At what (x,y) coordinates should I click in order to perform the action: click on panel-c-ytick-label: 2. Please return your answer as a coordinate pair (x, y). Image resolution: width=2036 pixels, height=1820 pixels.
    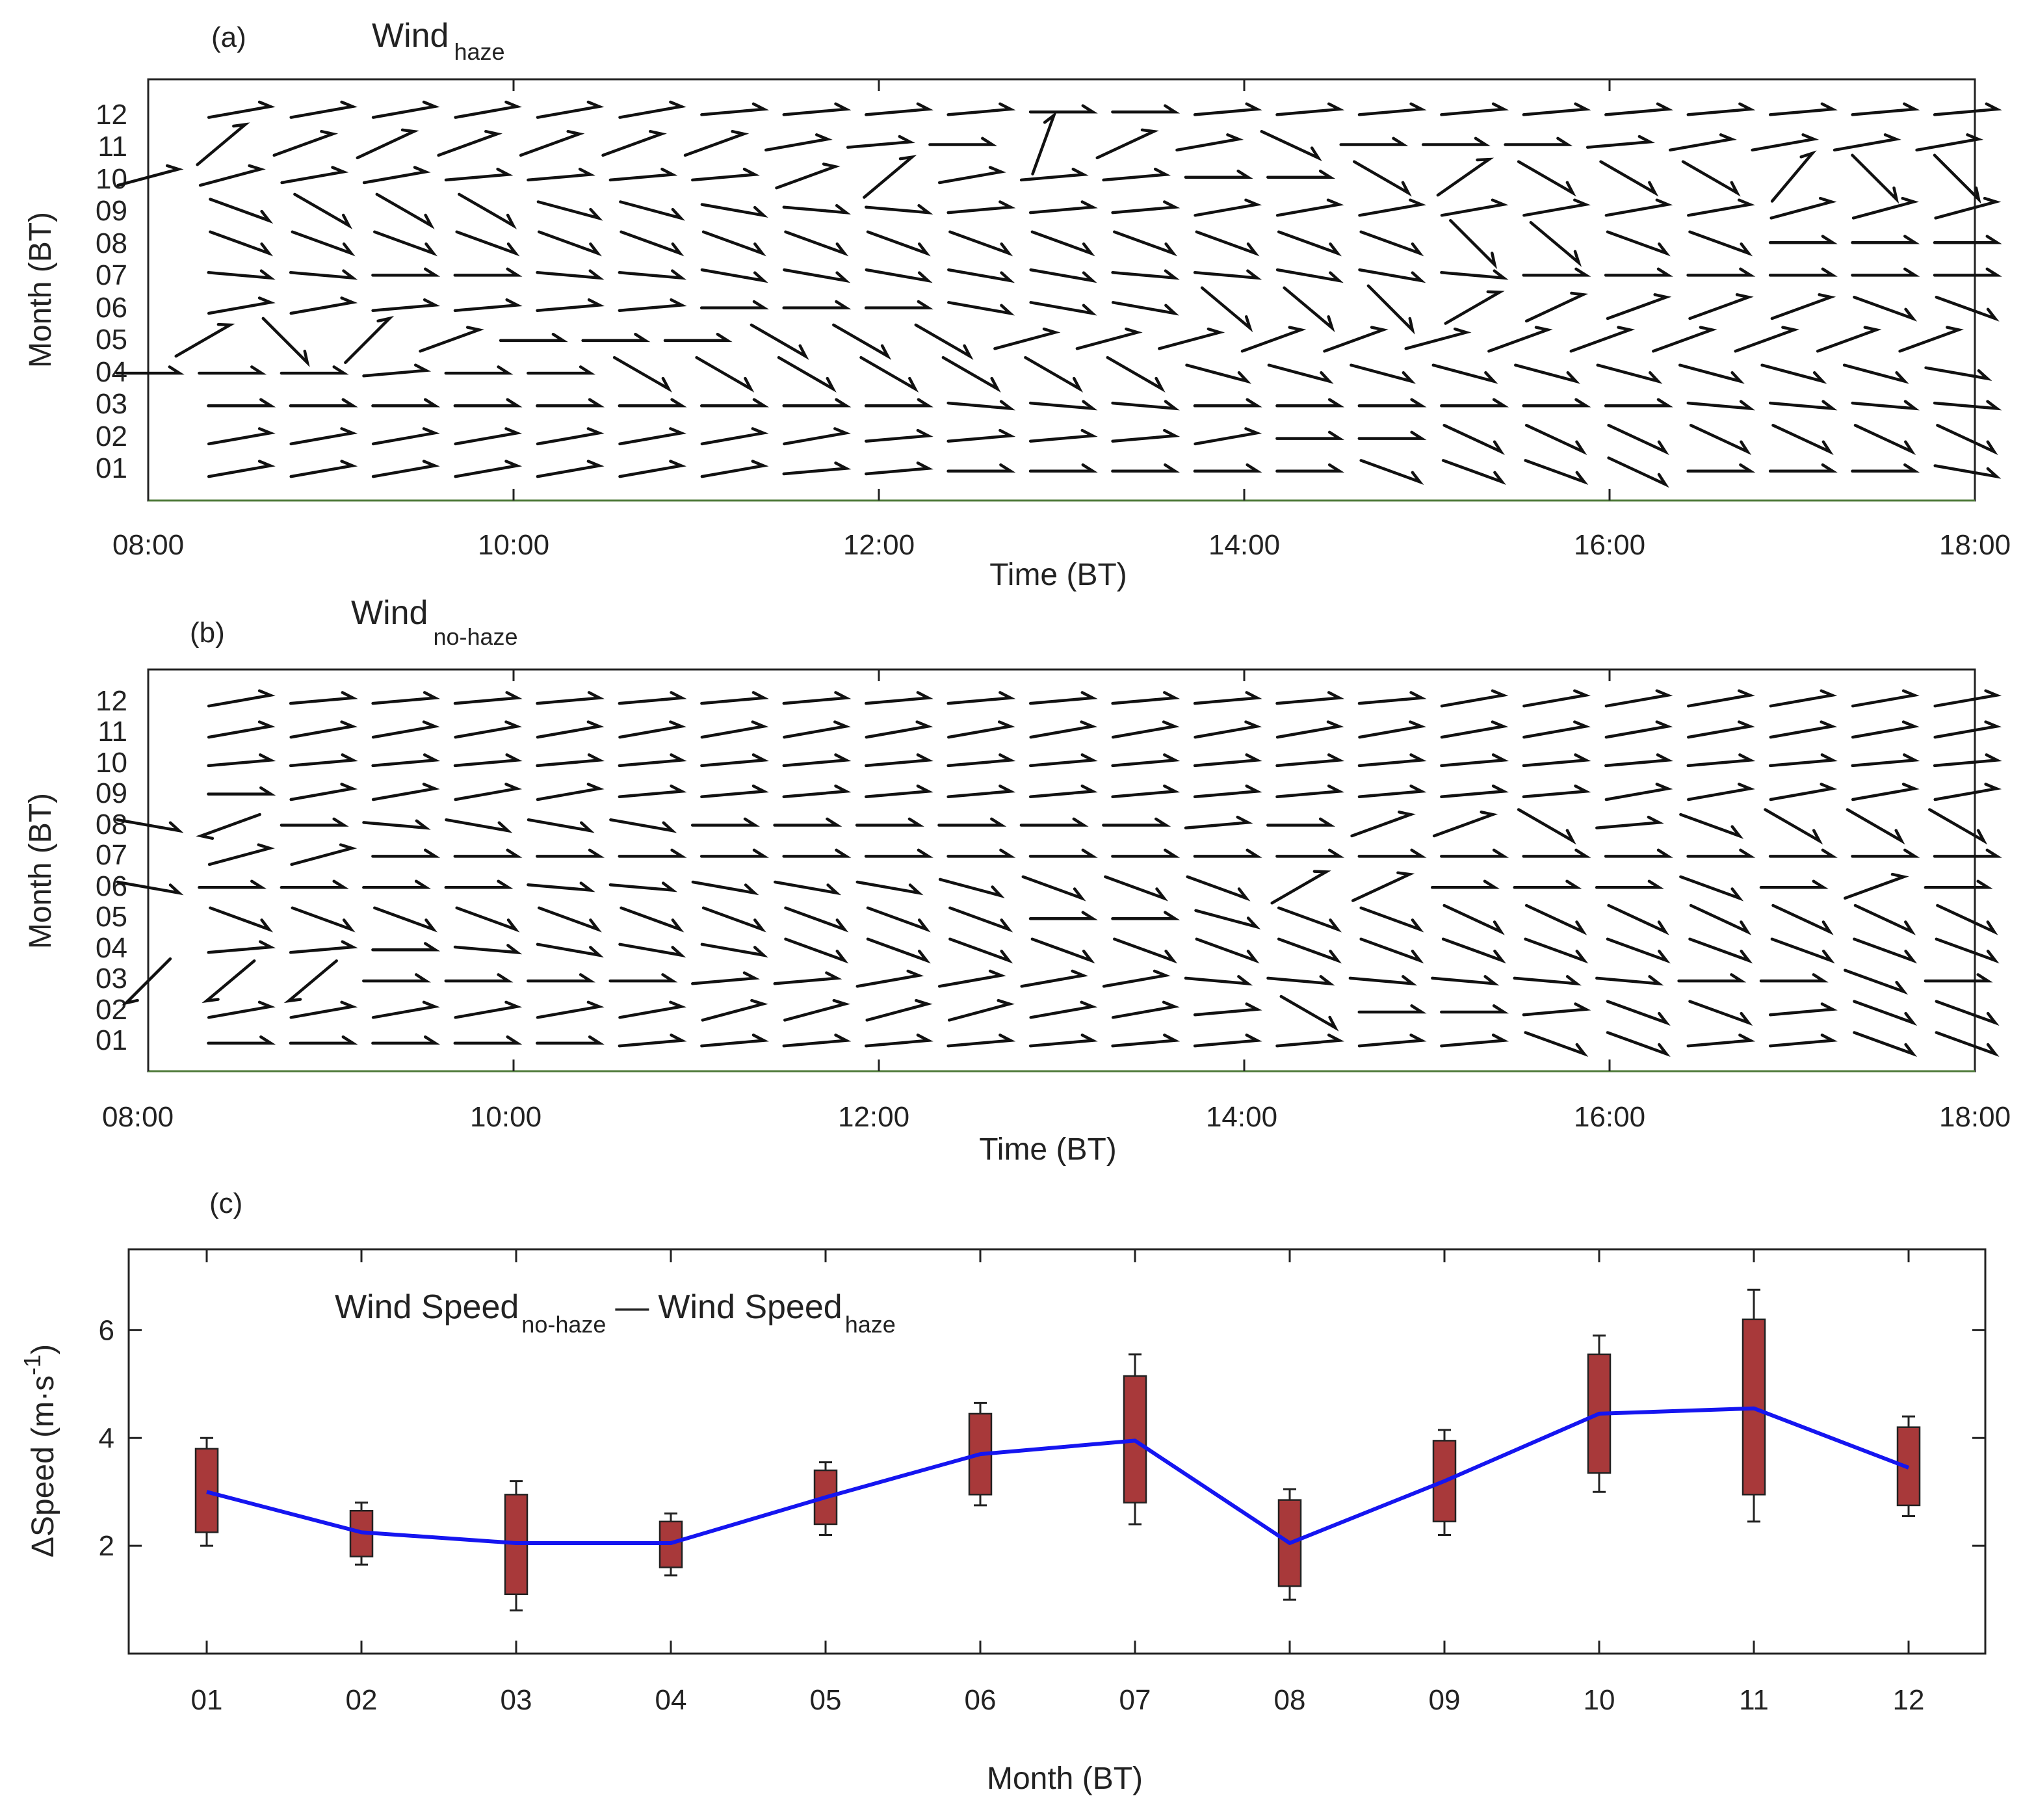
    Looking at the image, I should click on (107, 1546).